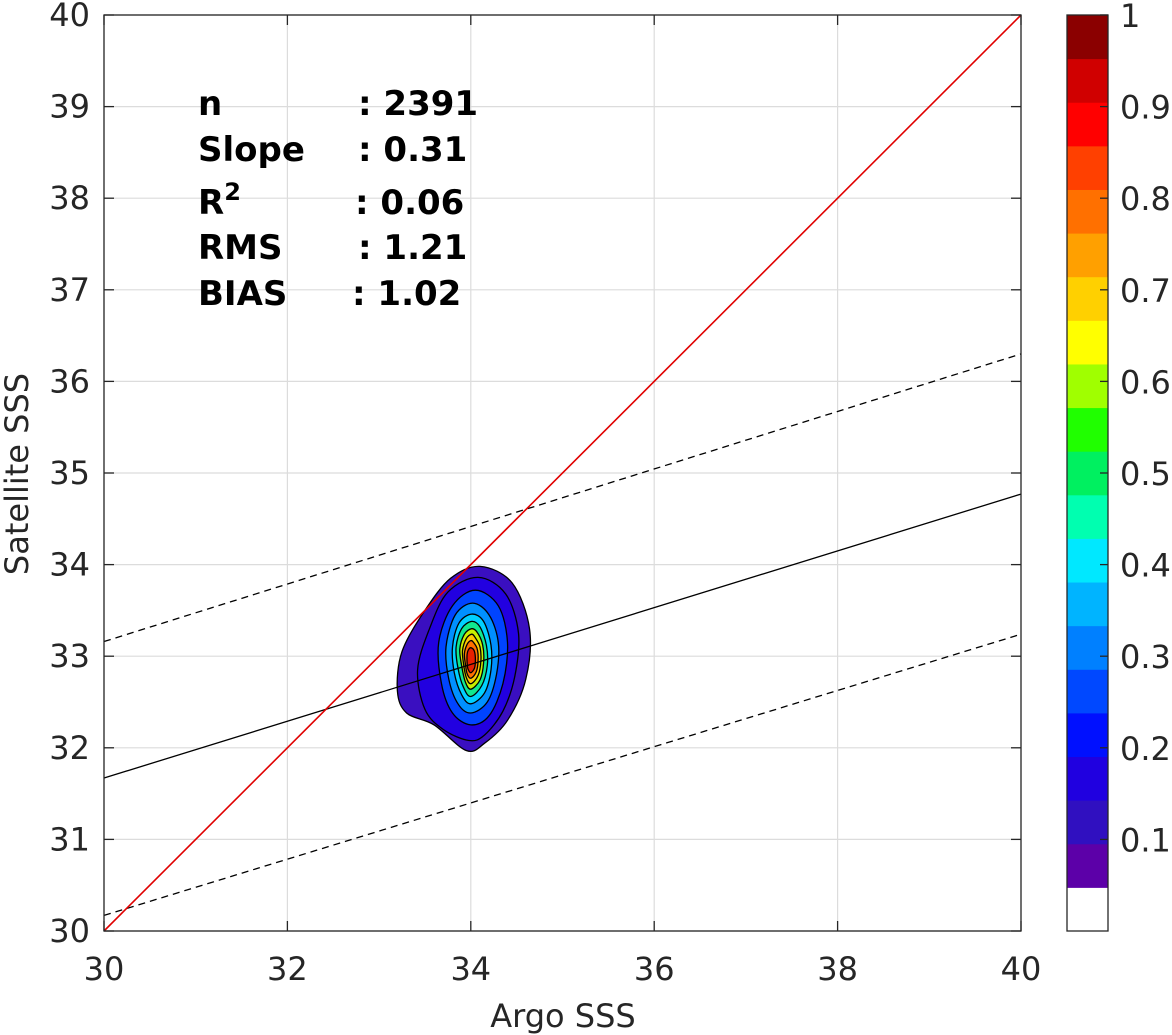 The image size is (1172, 1035). I want to click on x-axis-label: Argo SSS, so click(562, 1016).